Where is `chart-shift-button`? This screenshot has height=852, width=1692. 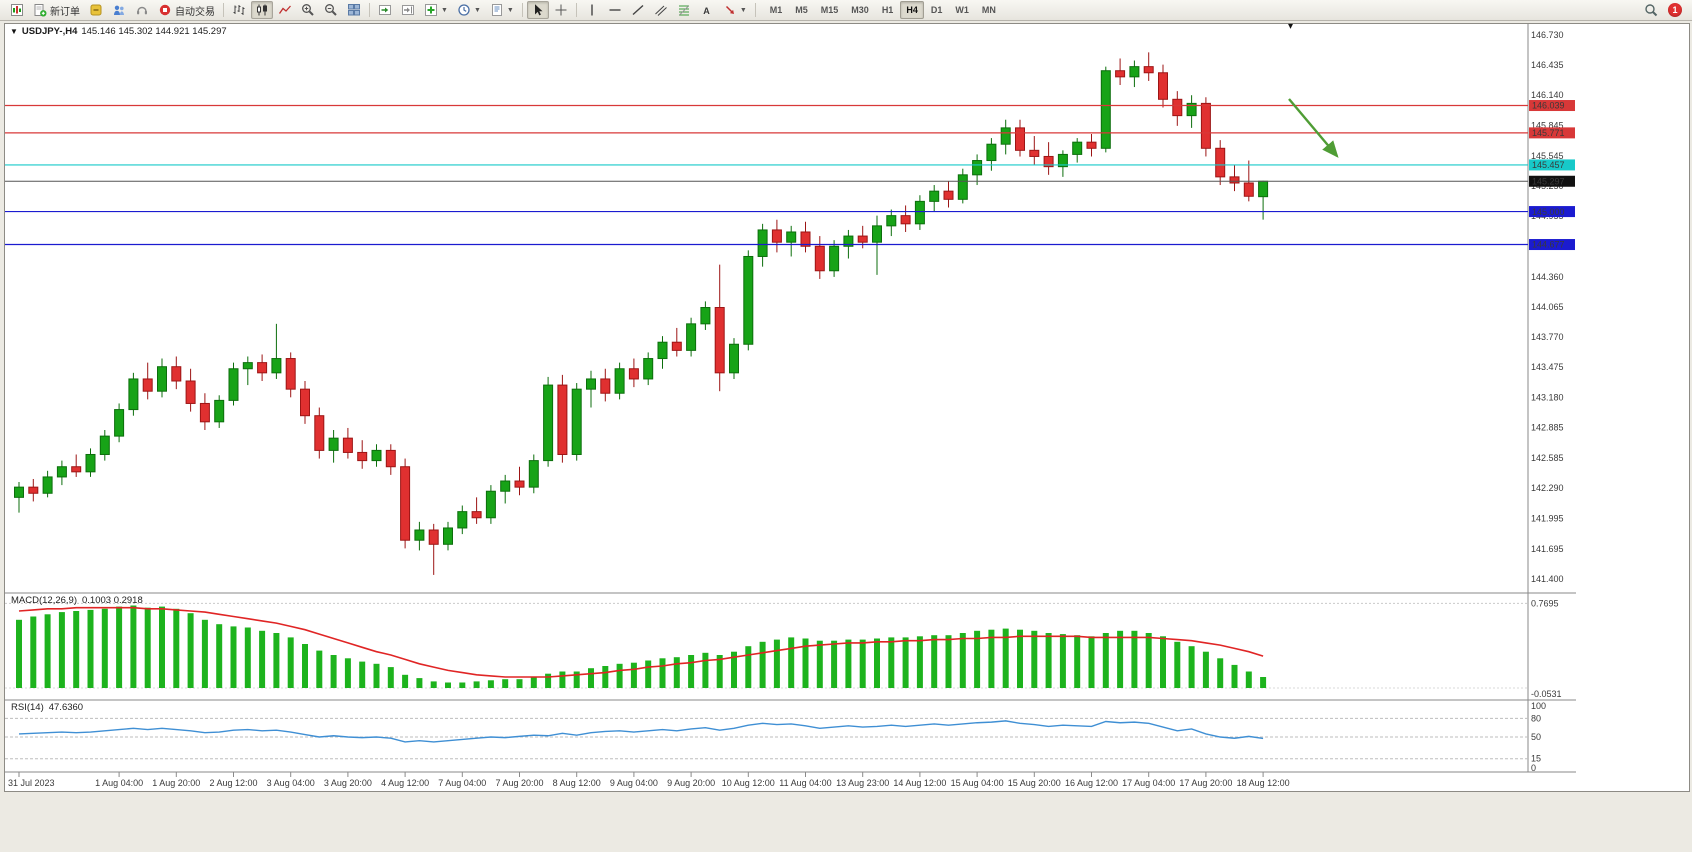 chart-shift-button is located at coordinates (408, 10).